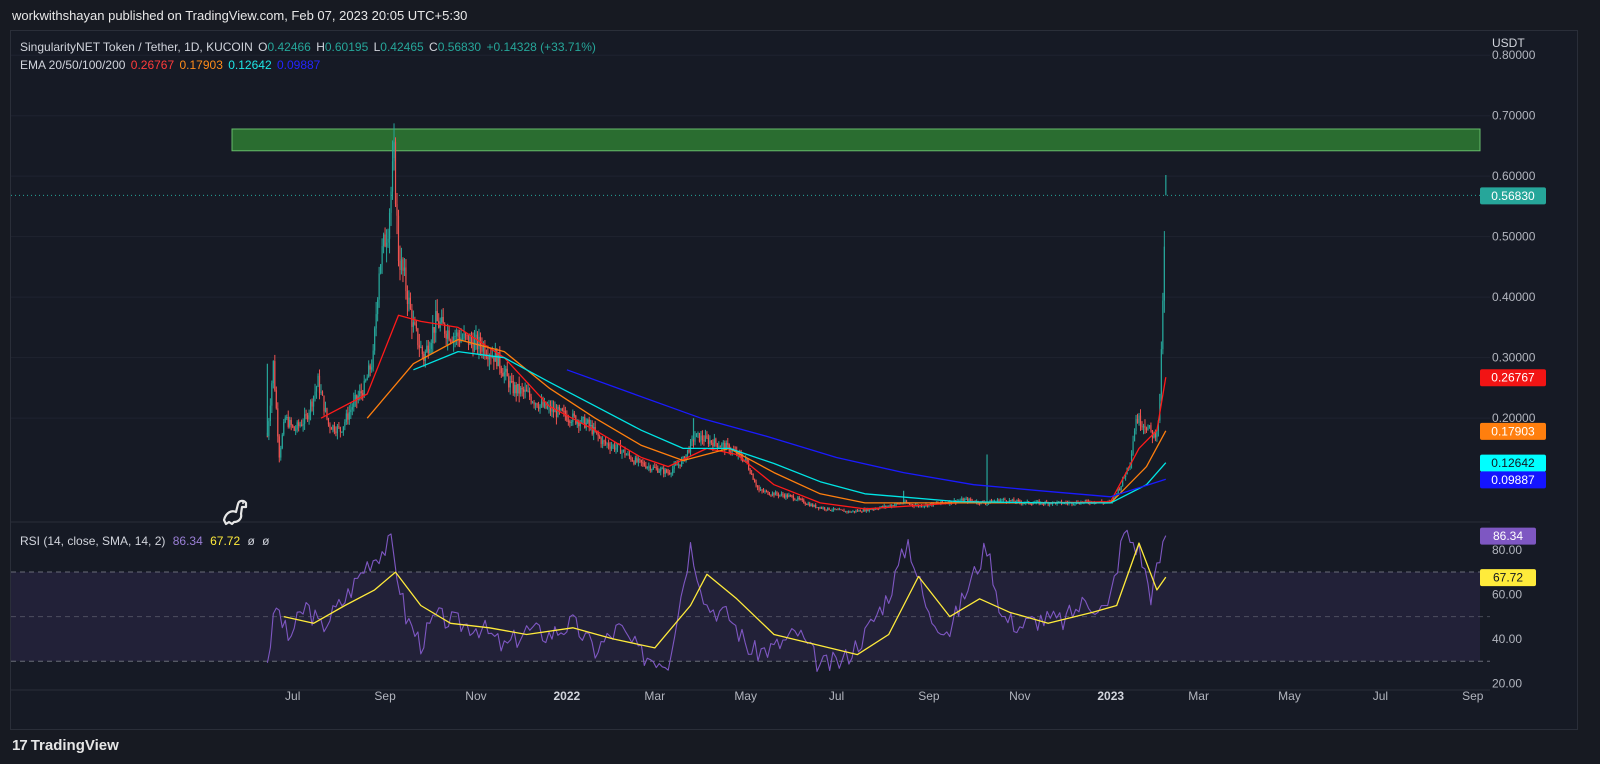 This screenshot has width=1600, height=764. Describe the element at coordinates (1508, 536) in the screenshot. I see `rsi-axis-label-bg` at that location.